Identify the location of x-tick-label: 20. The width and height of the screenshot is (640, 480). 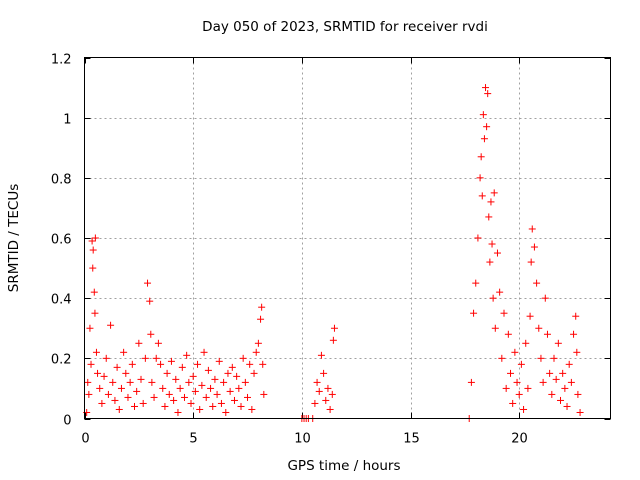
(519, 439).